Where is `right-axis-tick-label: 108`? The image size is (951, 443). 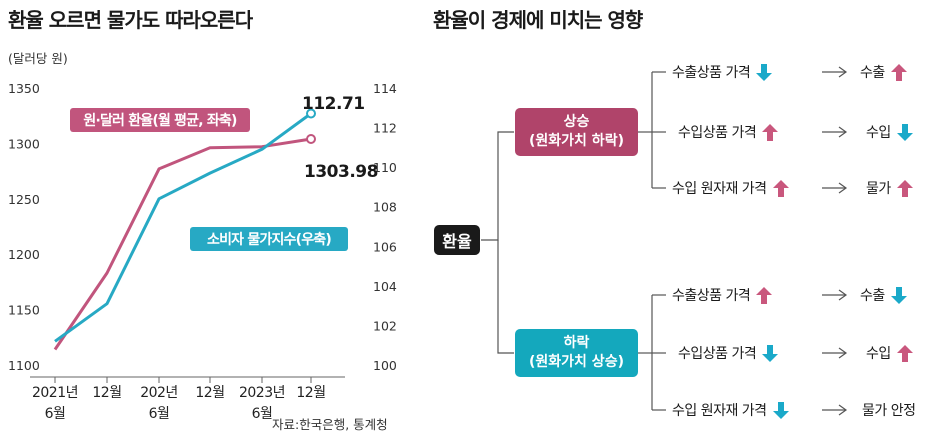 right-axis-tick-label: 108 is located at coordinates (385, 207).